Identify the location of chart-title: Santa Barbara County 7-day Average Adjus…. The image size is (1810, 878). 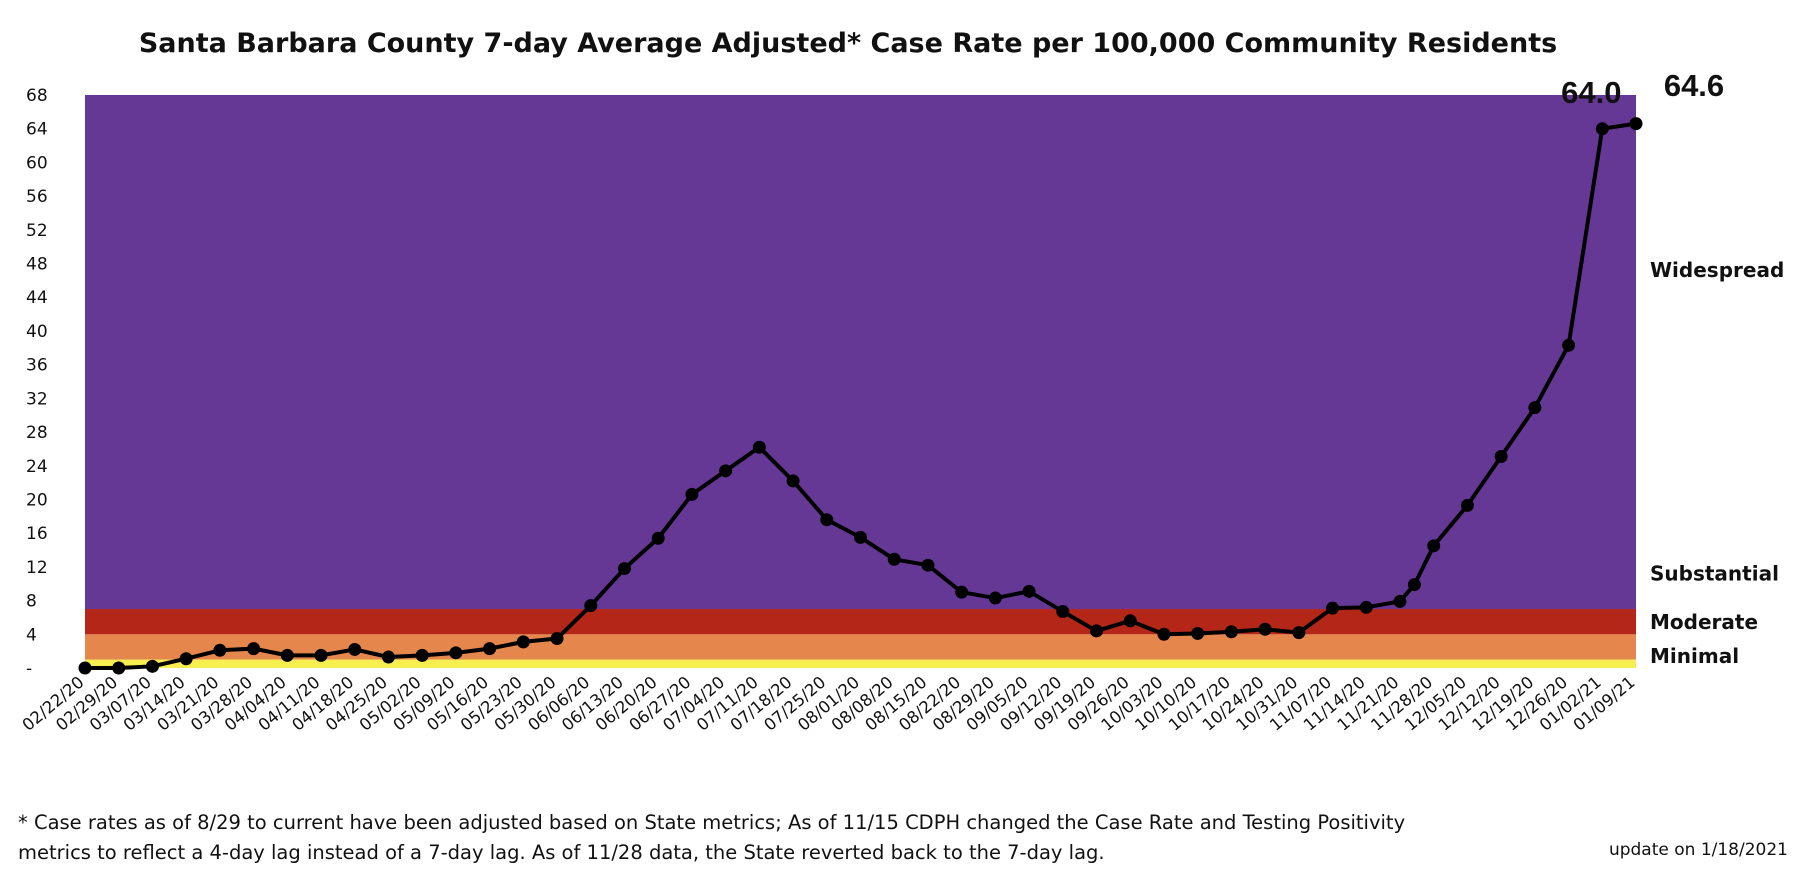
(848, 43).